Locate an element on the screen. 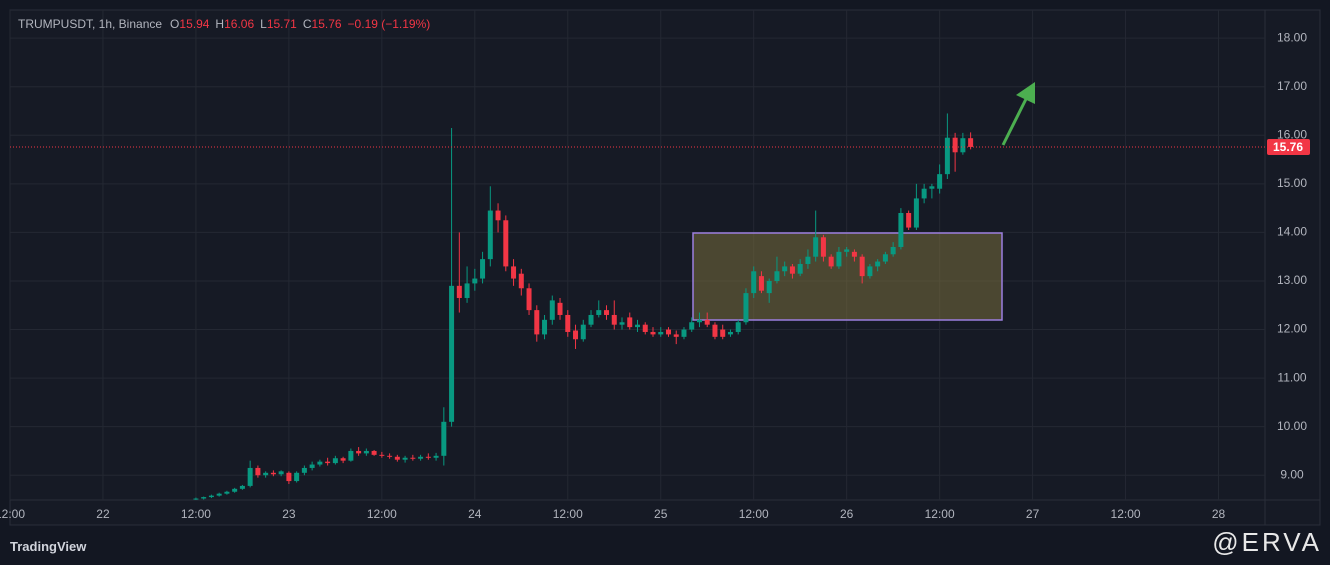 This screenshot has height=565, width=1330. y-tick-label: 18.00 is located at coordinates (1292, 37).